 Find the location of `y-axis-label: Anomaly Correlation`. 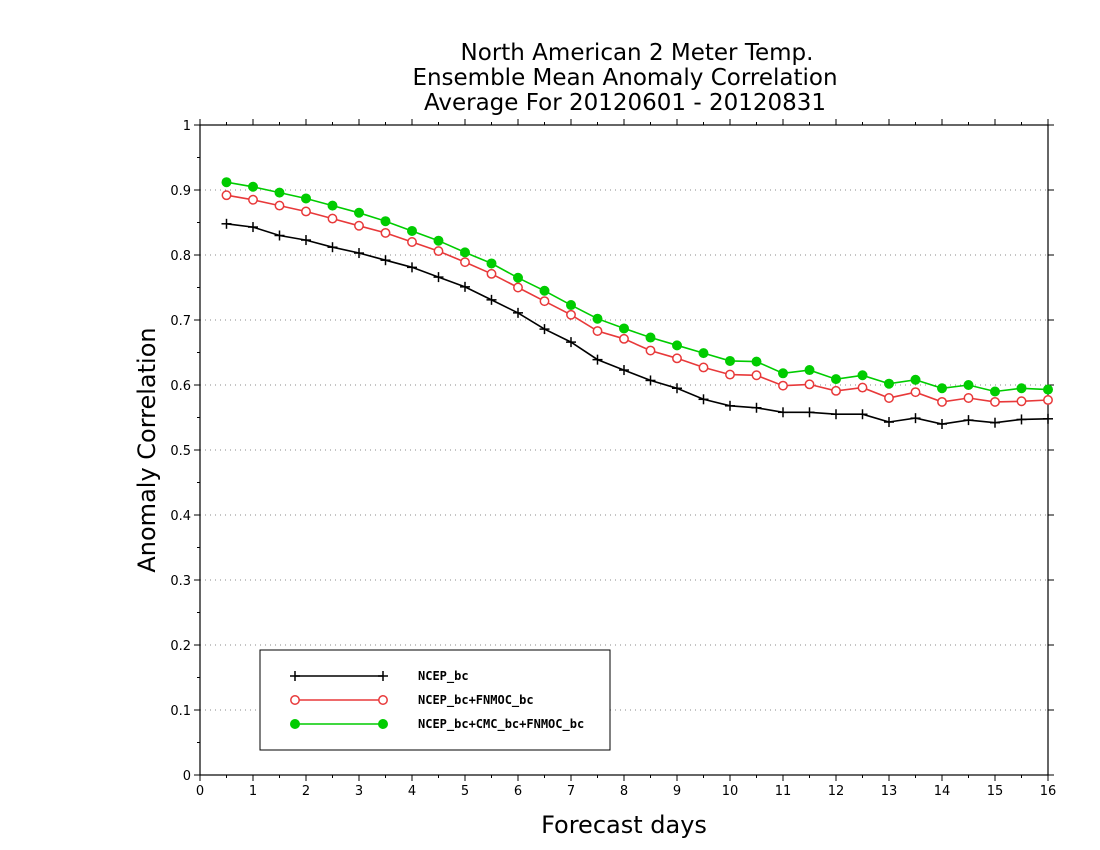

y-axis-label: Anomaly Correlation is located at coordinates (147, 449).